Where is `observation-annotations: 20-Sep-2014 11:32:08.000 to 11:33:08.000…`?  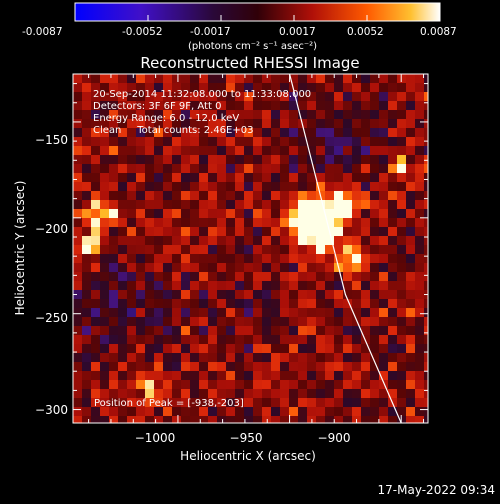 observation-annotations: 20-Sep-2014 11:32:08.000 to 11:33:08.000… is located at coordinates (202, 112).